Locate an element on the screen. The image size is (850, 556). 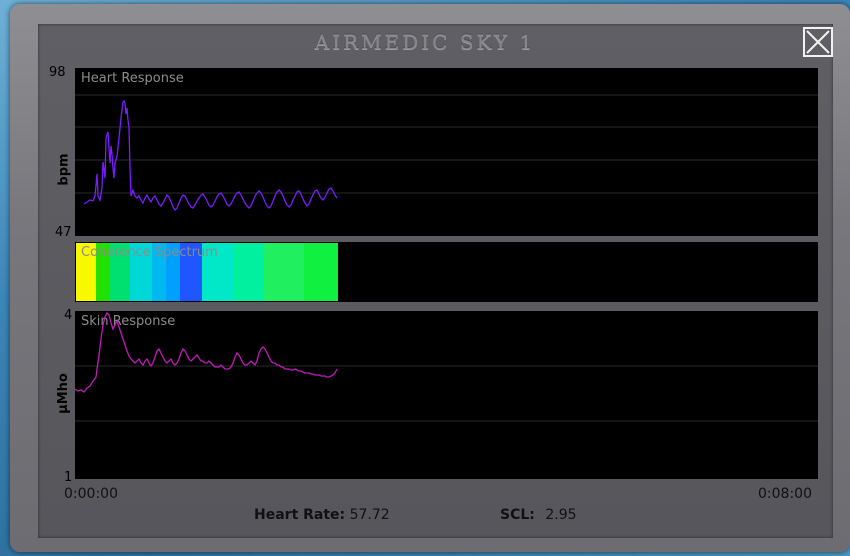
coherence-spectrum-bar is located at coordinates (207, 272).